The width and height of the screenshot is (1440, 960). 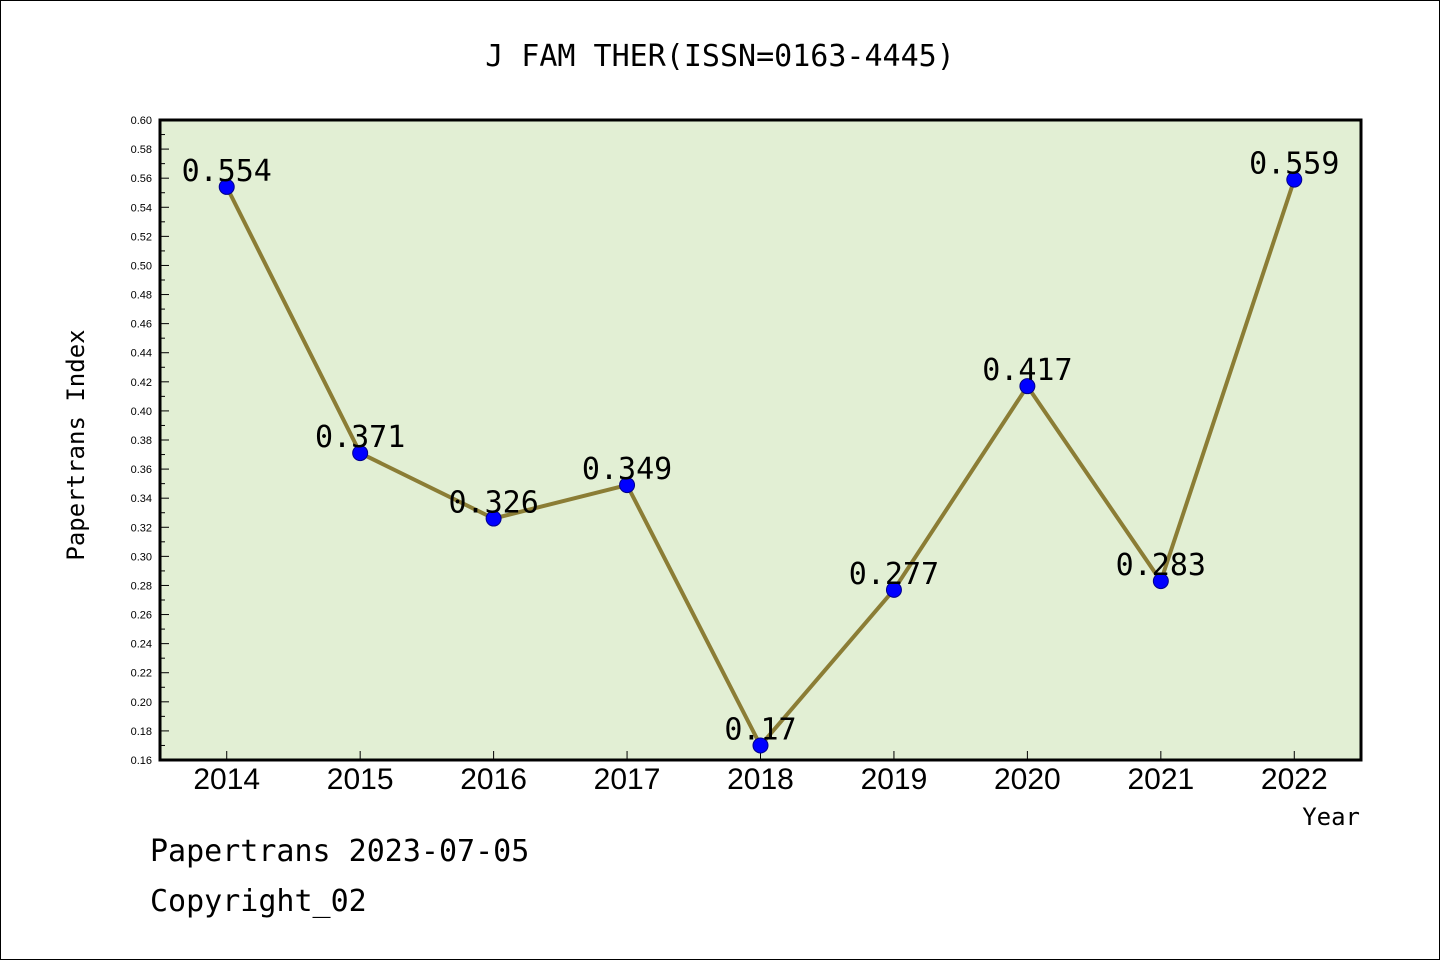 What do you see at coordinates (141, 237) in the screenshot?
I see `y-tick-label: 0.52` at bounding box center [141, 237].